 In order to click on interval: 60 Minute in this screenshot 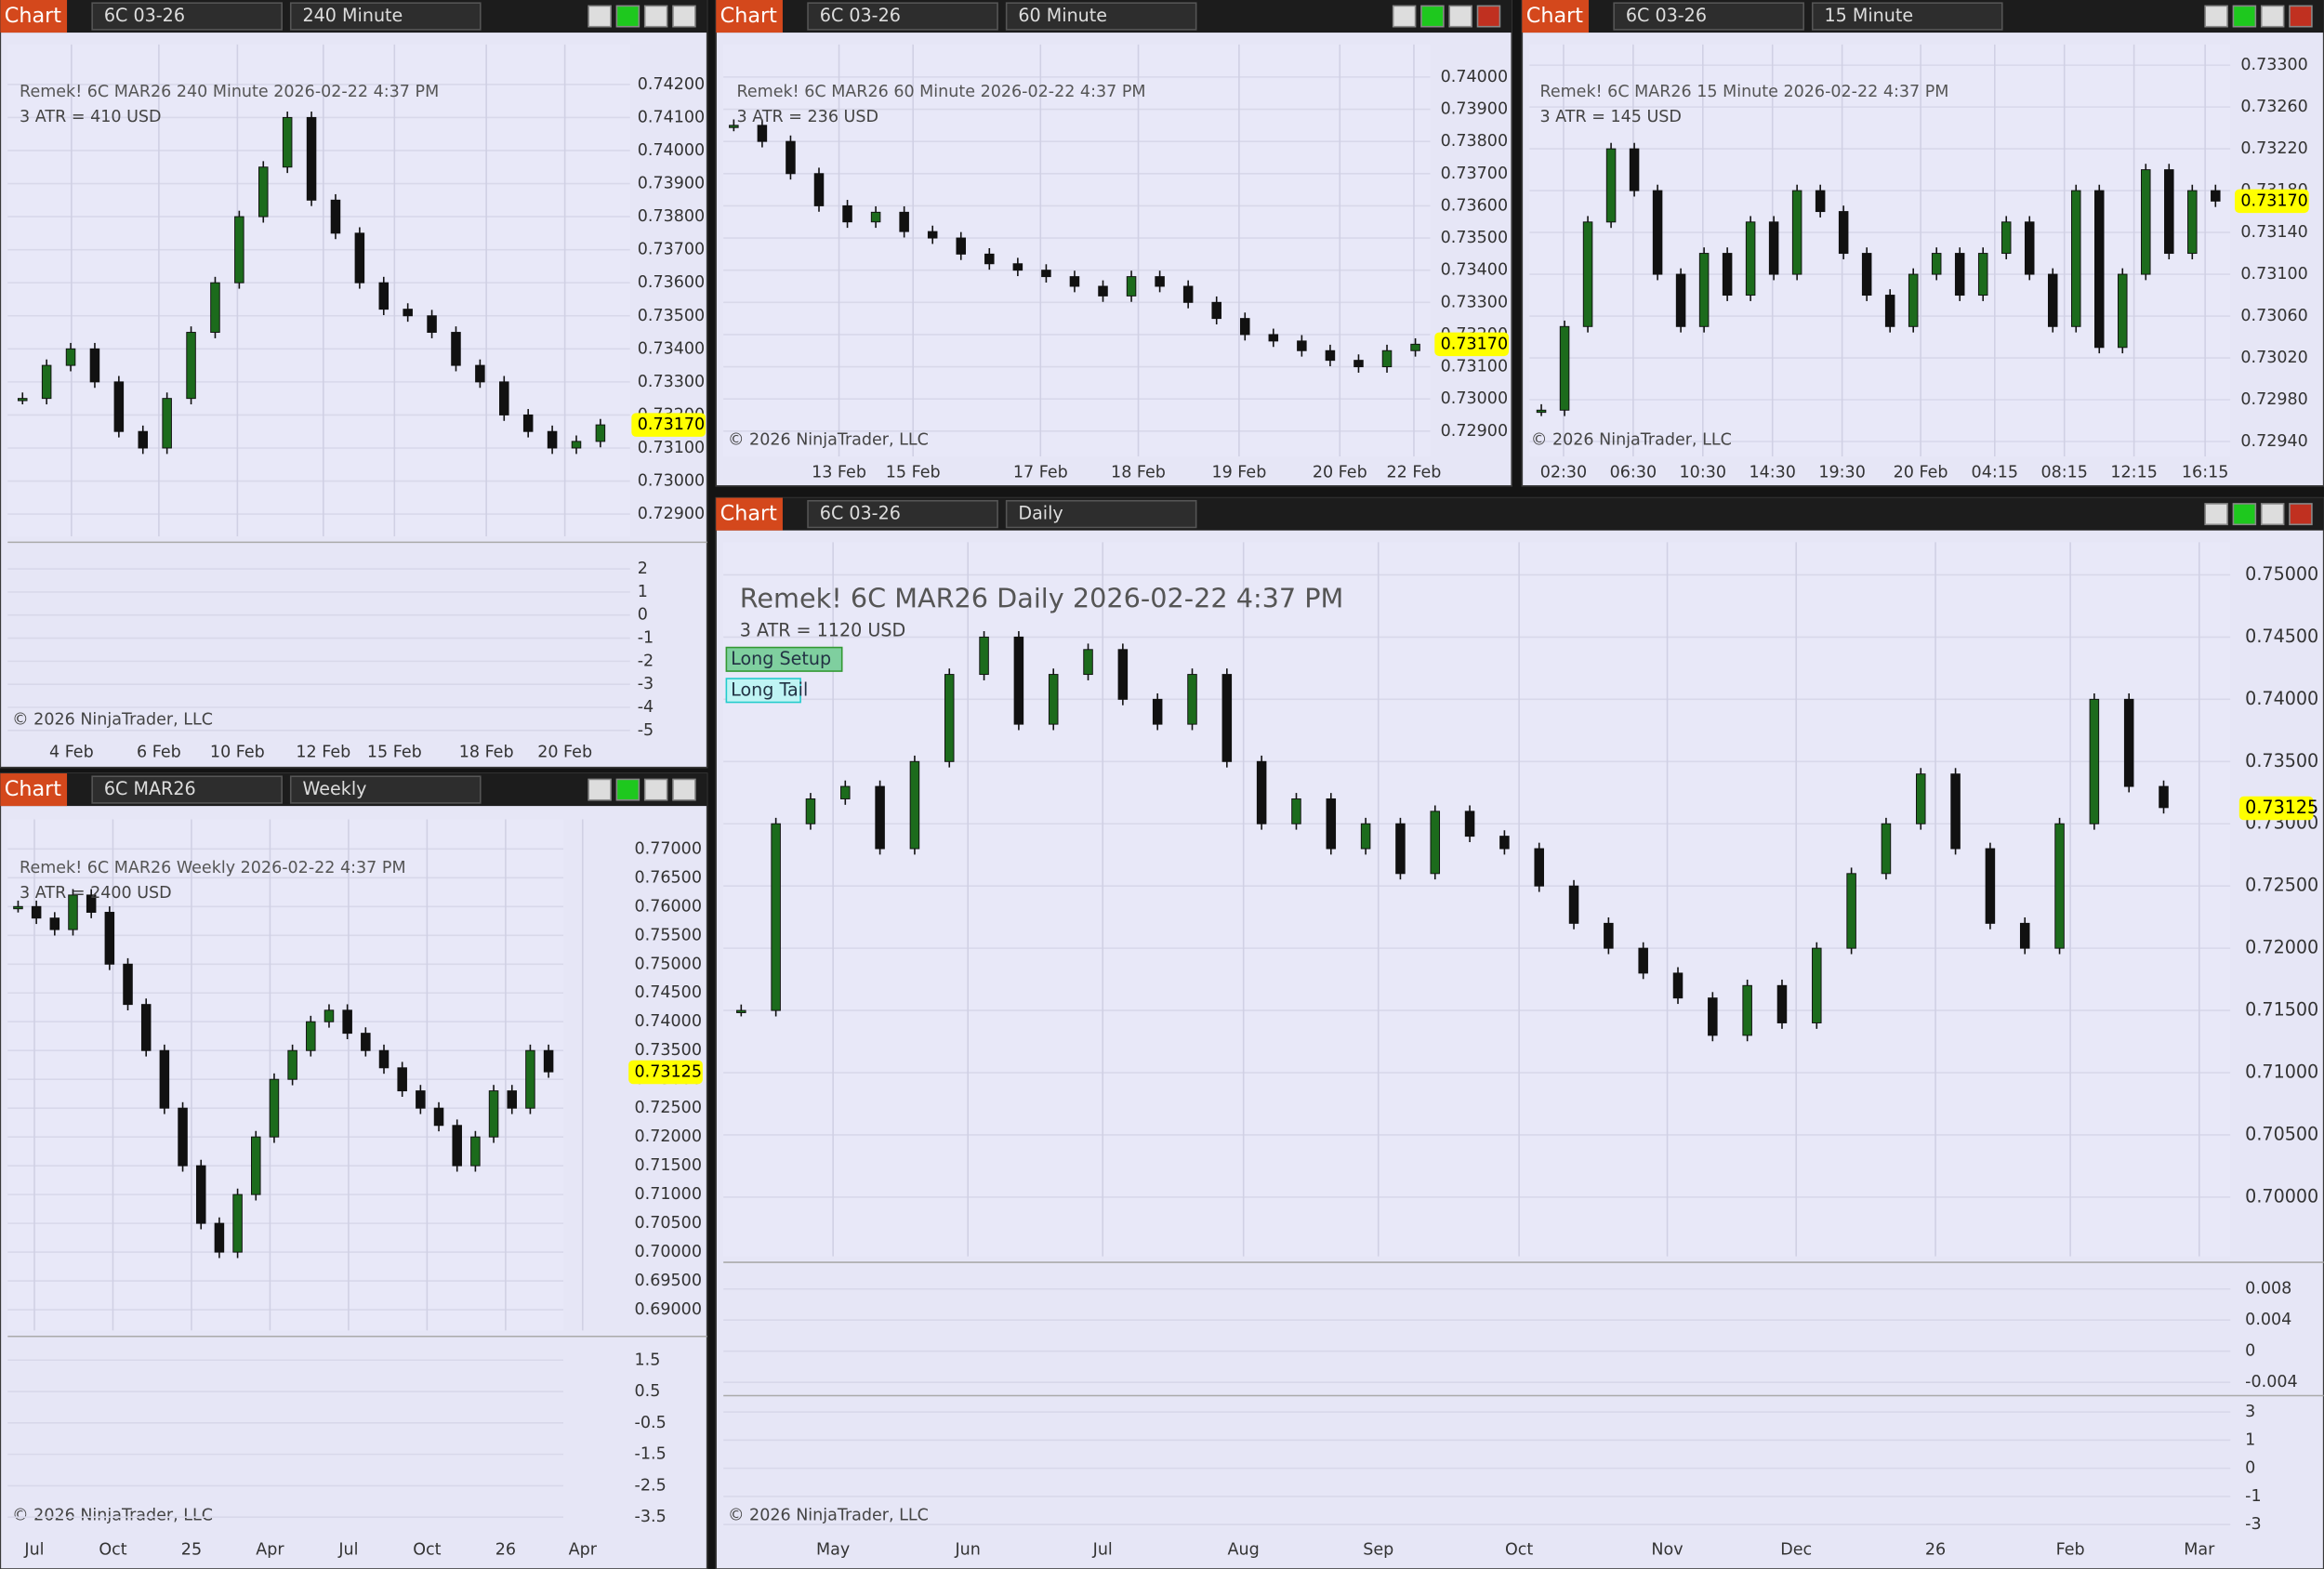, I will do `click(1062, 15)`.